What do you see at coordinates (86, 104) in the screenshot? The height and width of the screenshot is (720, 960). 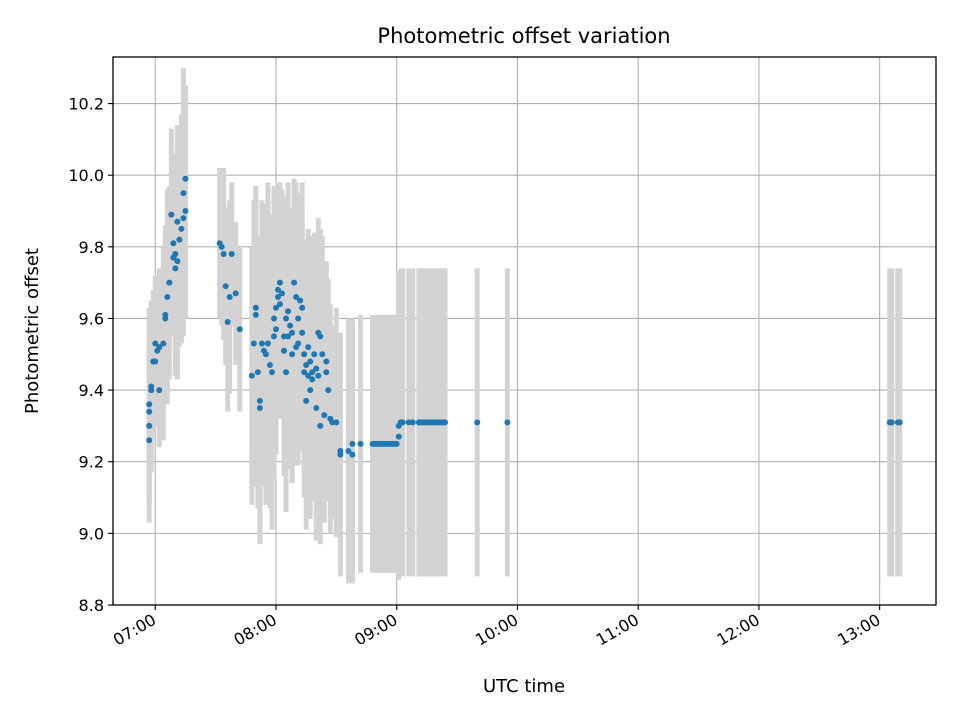 I see `y-tick-label: 10.2` at bounding box center [86, 104].